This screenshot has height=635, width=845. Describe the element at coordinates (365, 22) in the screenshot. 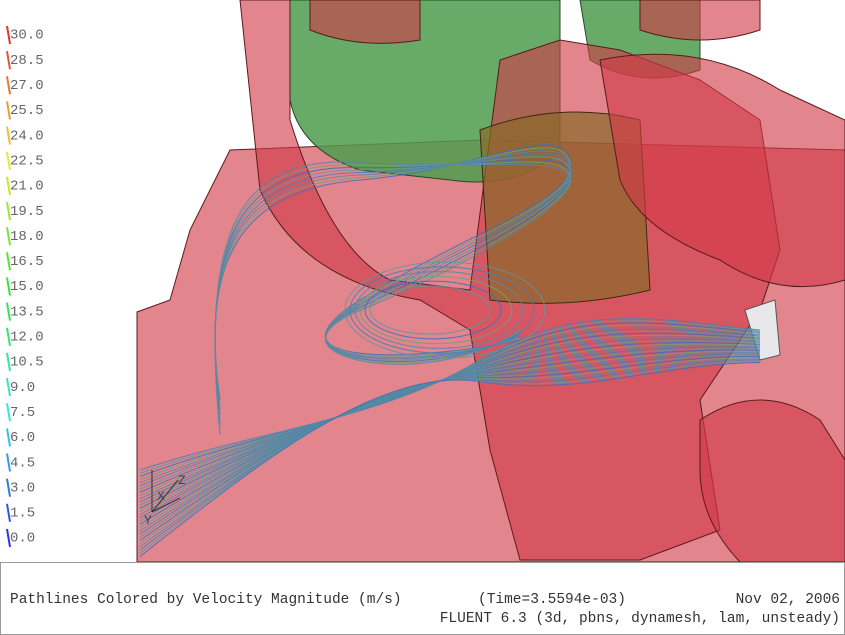

I see `lobe-top` at that location.